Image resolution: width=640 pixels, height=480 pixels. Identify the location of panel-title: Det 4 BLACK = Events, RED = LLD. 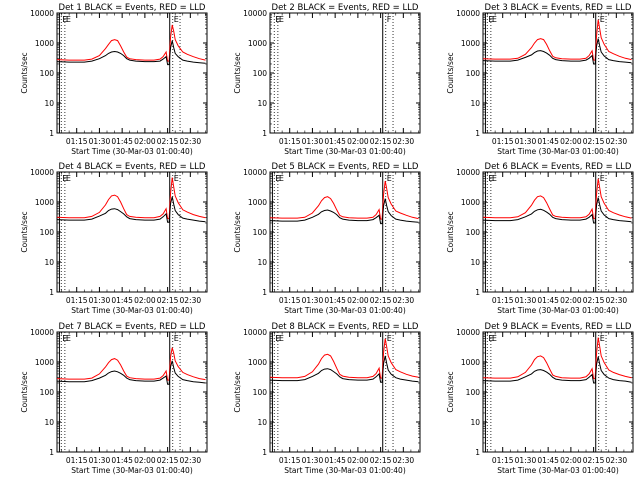
(132, 167).